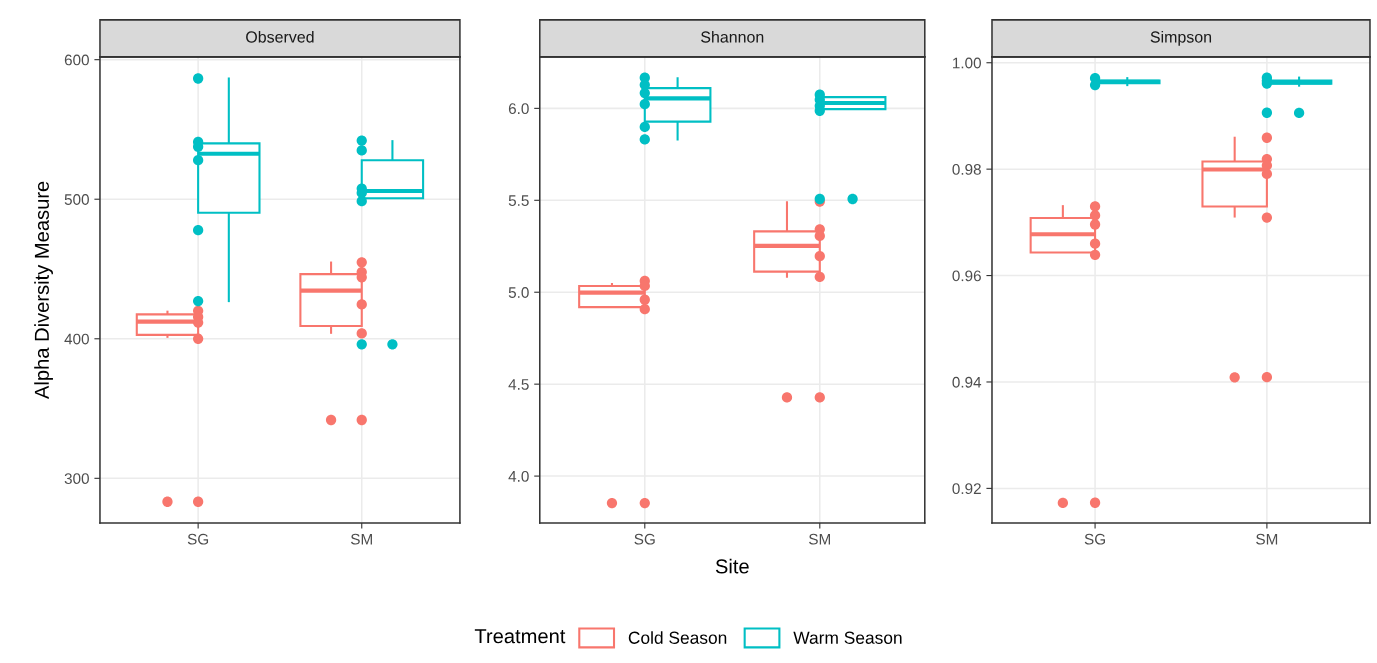  Describe the element at coordinates (76, 339) in the screenshot. I see `y-tick-label: 400` at that location.